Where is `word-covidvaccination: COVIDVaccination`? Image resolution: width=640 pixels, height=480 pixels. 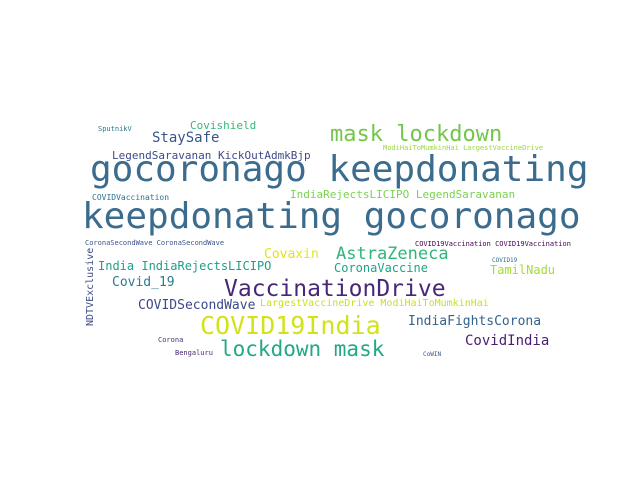 word-covidvaccination: COVIDVaccination is located at coordinates (131, 197).